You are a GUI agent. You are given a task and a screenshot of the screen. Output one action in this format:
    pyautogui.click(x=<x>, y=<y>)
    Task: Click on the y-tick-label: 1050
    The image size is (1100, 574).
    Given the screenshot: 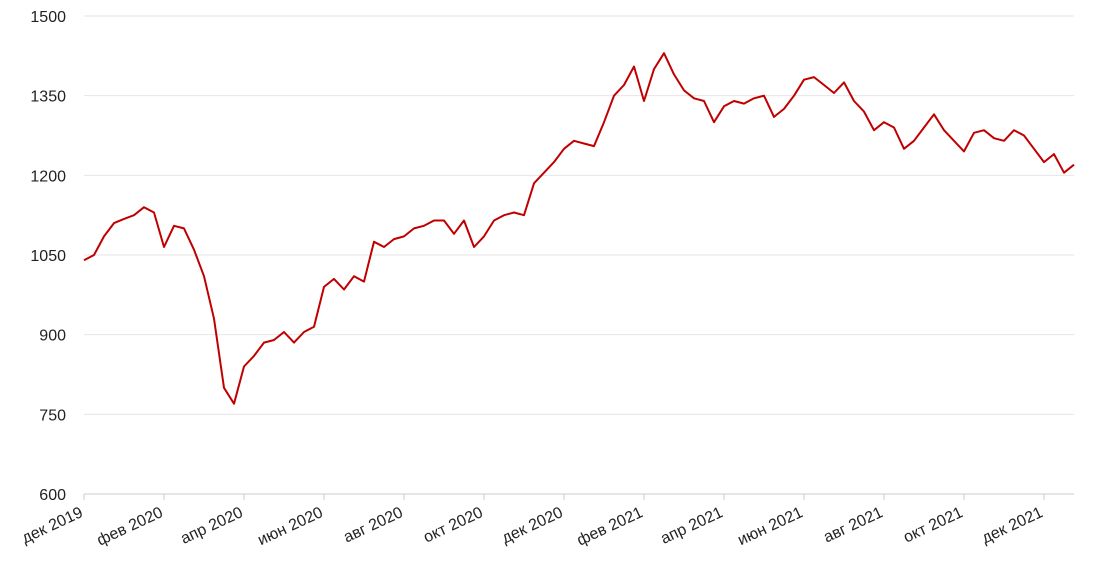 What is the action you would take?
    pyautogui.click(x=48, y=256)
    